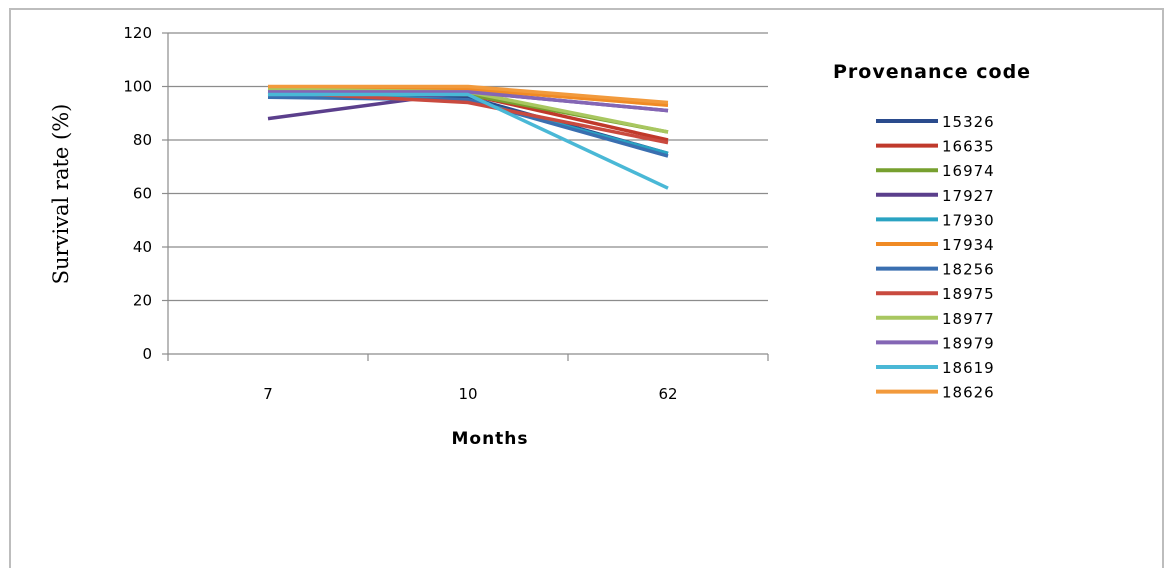  Describe the element at coordinates (268, 394) in the screenshot. I see `x-tick-label: 7` at that location.